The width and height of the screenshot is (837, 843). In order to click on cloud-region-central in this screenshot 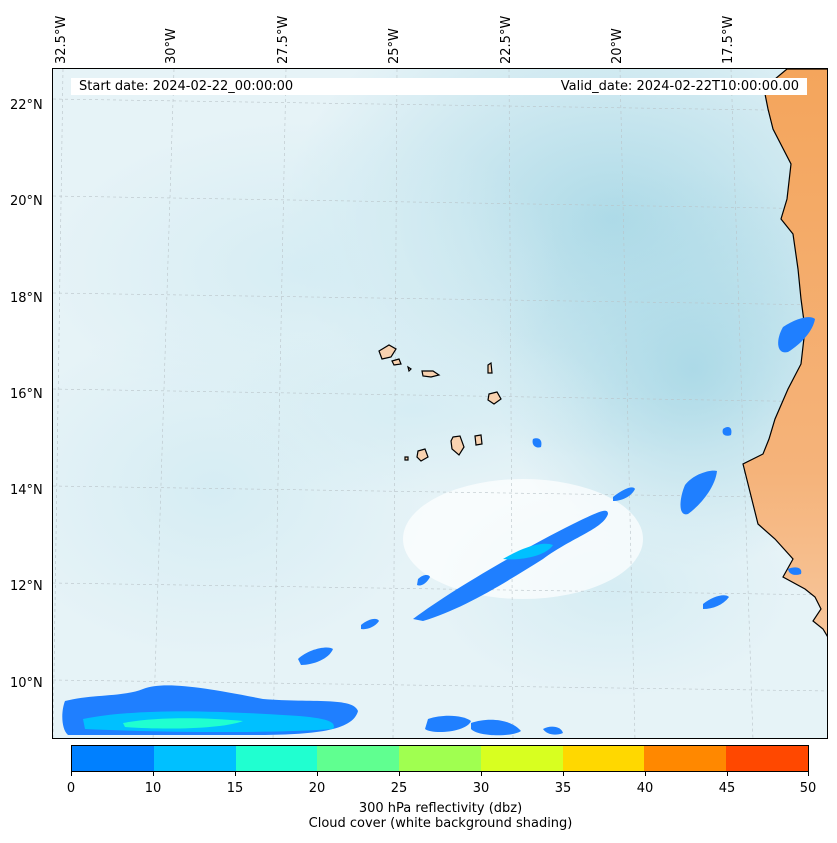, I will do `click(413, 409)`.